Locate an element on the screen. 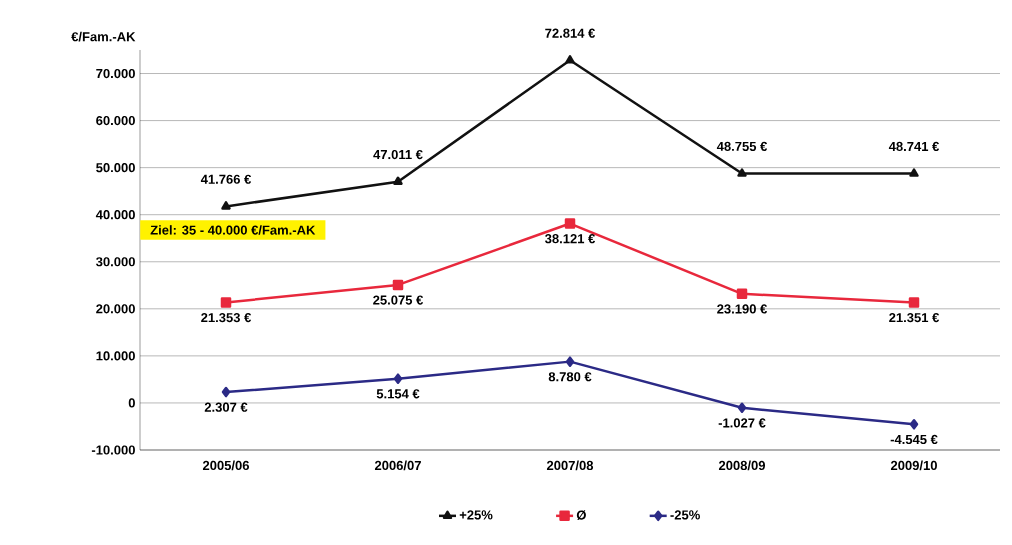  y-tick-label: 30.000 is located at coordinates (115, 262).